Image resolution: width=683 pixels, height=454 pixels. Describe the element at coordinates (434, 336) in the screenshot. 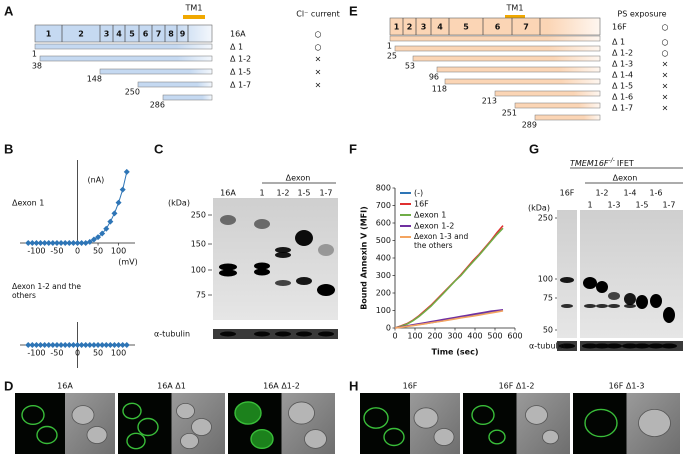

I see `x-tick-label: 200` at that location.